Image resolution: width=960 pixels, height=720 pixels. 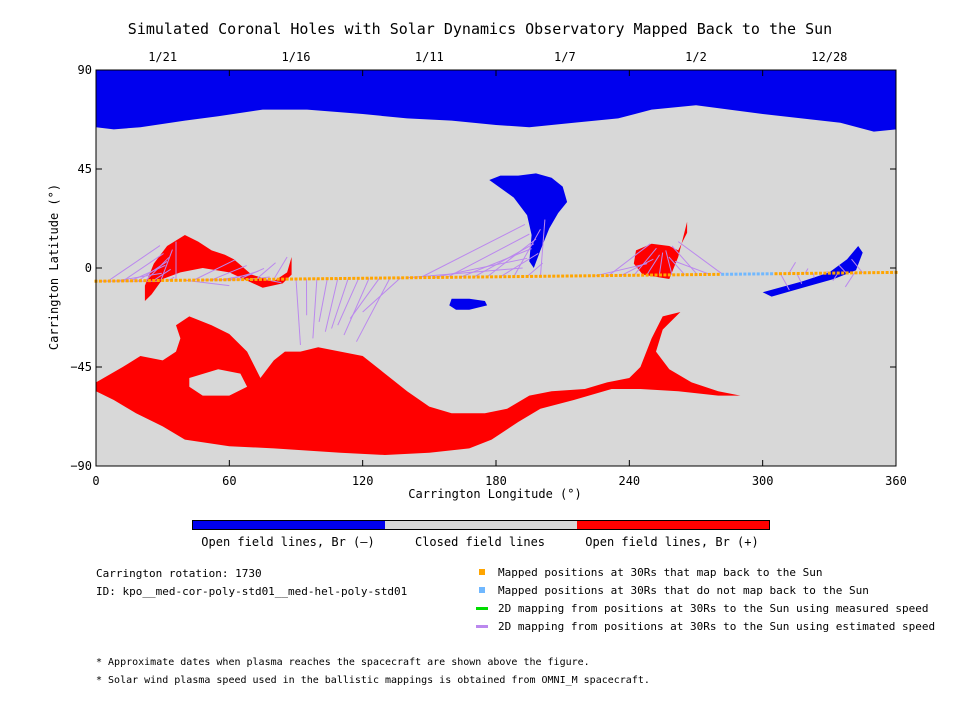 What do you see at coordinates (88, 268) in the screenshot?
I see `y-tick-label: 0` at bounding box center [88, 268].